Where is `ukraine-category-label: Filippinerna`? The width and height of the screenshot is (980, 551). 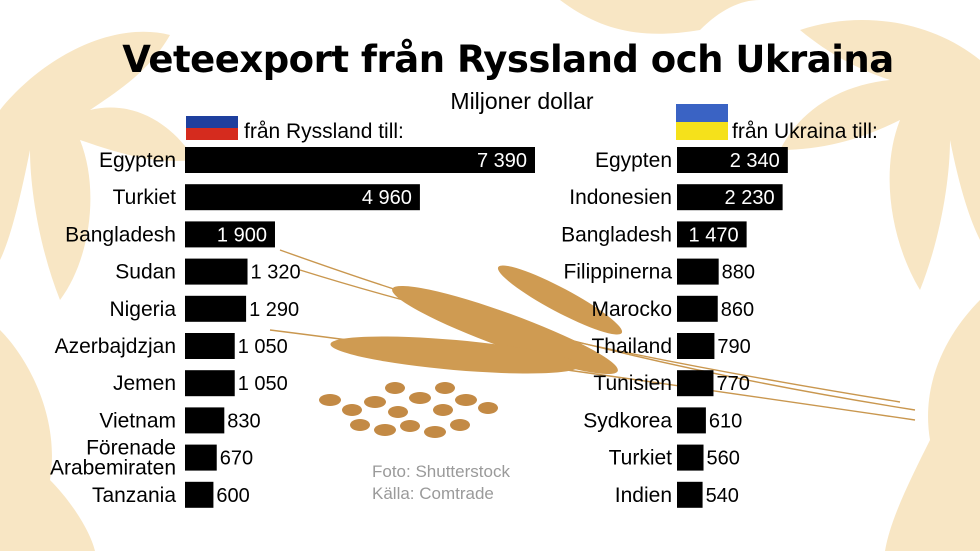 ukraine-category-label: Filippinerna is located at coordinates (617, 272).